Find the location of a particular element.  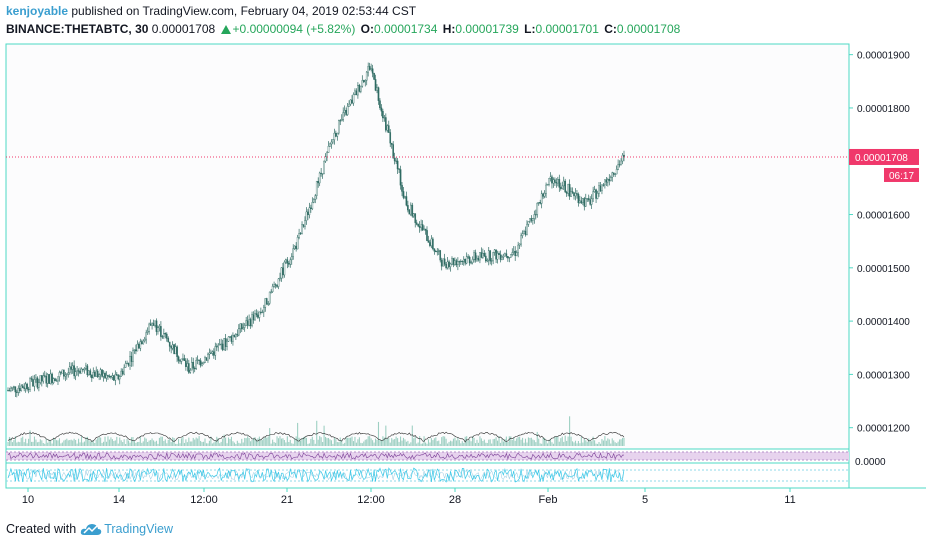

countdown-value: 06:17 is located at coordinates (901, 176).